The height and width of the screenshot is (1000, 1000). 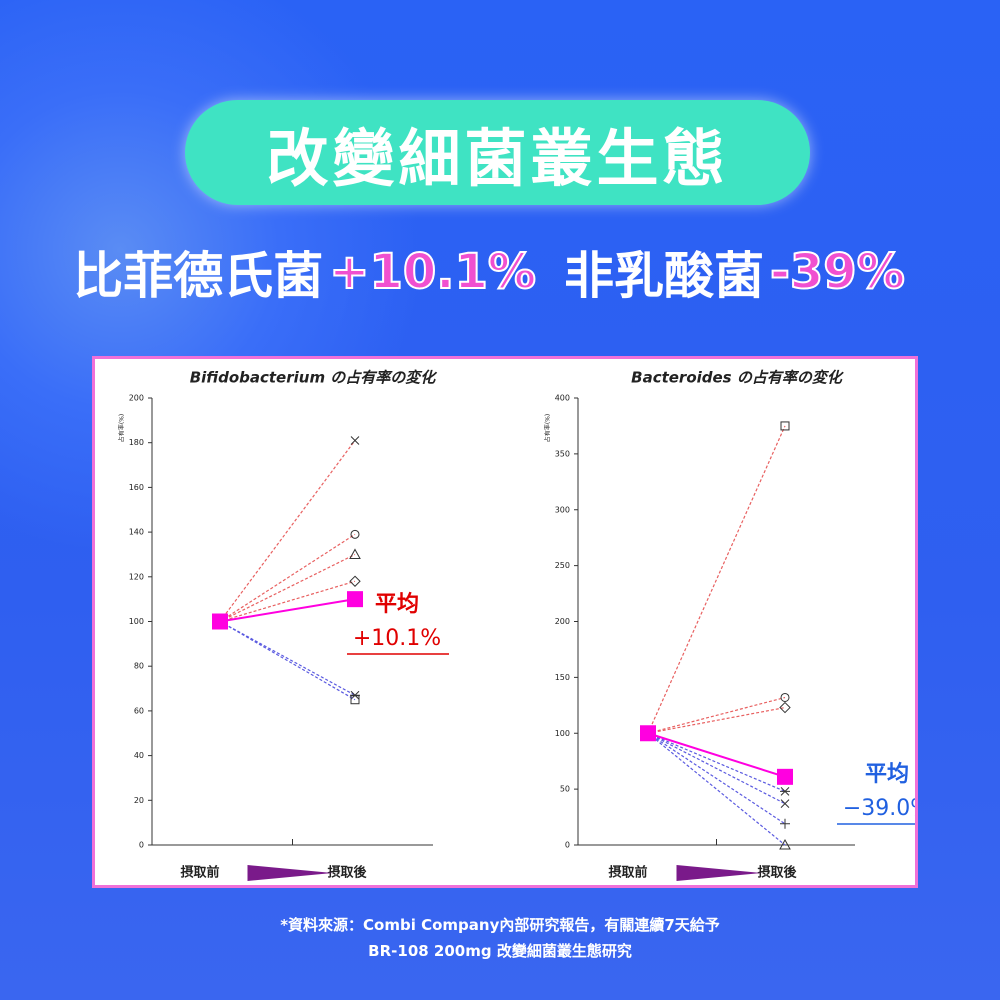 What do you see at coordinates (136, 576) in the screenshot?
I see `y-tick-label: 120` at bounding box center [136, 576].